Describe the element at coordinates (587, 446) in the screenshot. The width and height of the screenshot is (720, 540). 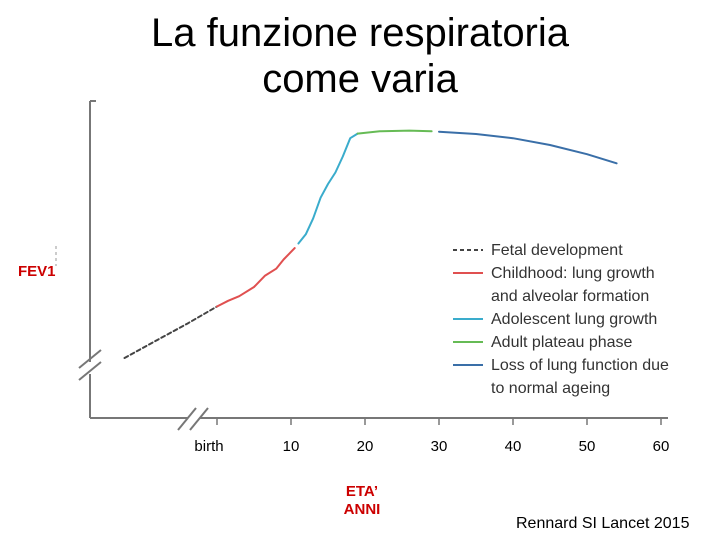
I see `x-tick-label: 50` at that location.